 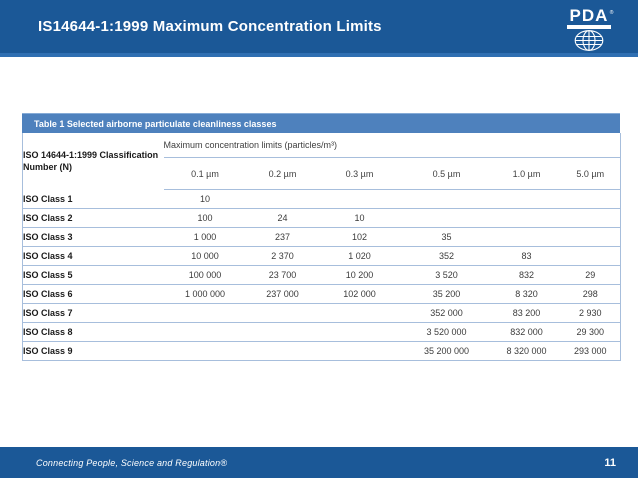 I want to click on column-header-10um: 1.0 µm, so click(x=526, y=173).